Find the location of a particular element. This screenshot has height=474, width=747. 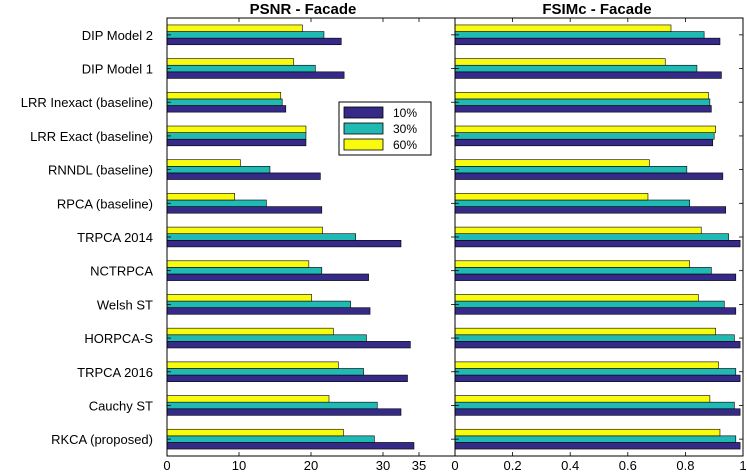

category-label-lrr-inexact-baseline: LRR Inexact (baseline) is located at coordinates (87, 102).